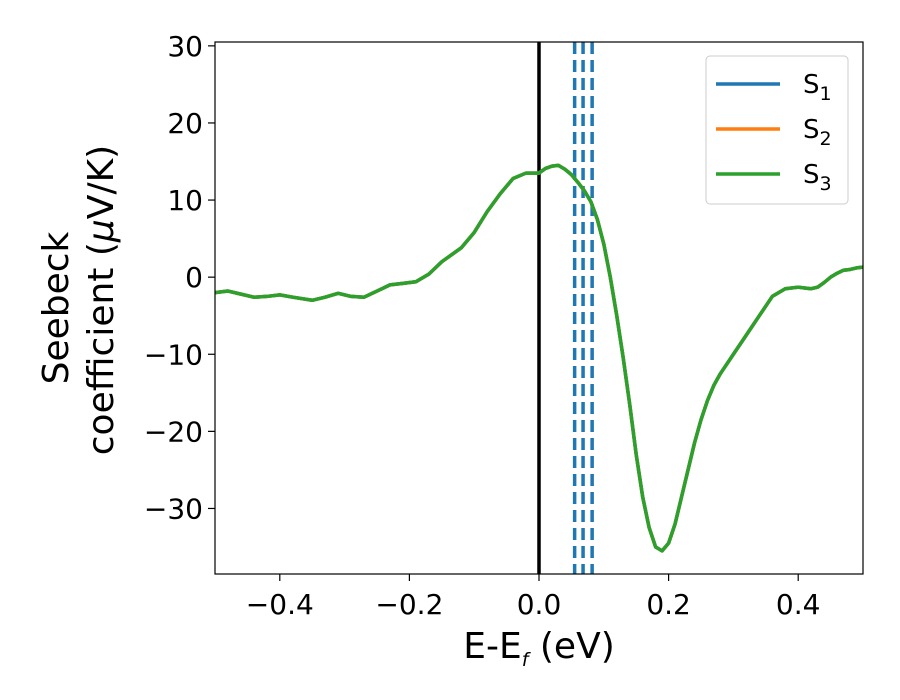 The image size is (900, 700). What do you see at coordinates (539, 604) in the screenshot?
I see `x-tick-label: 0.0` at bounding box center [539, 604].